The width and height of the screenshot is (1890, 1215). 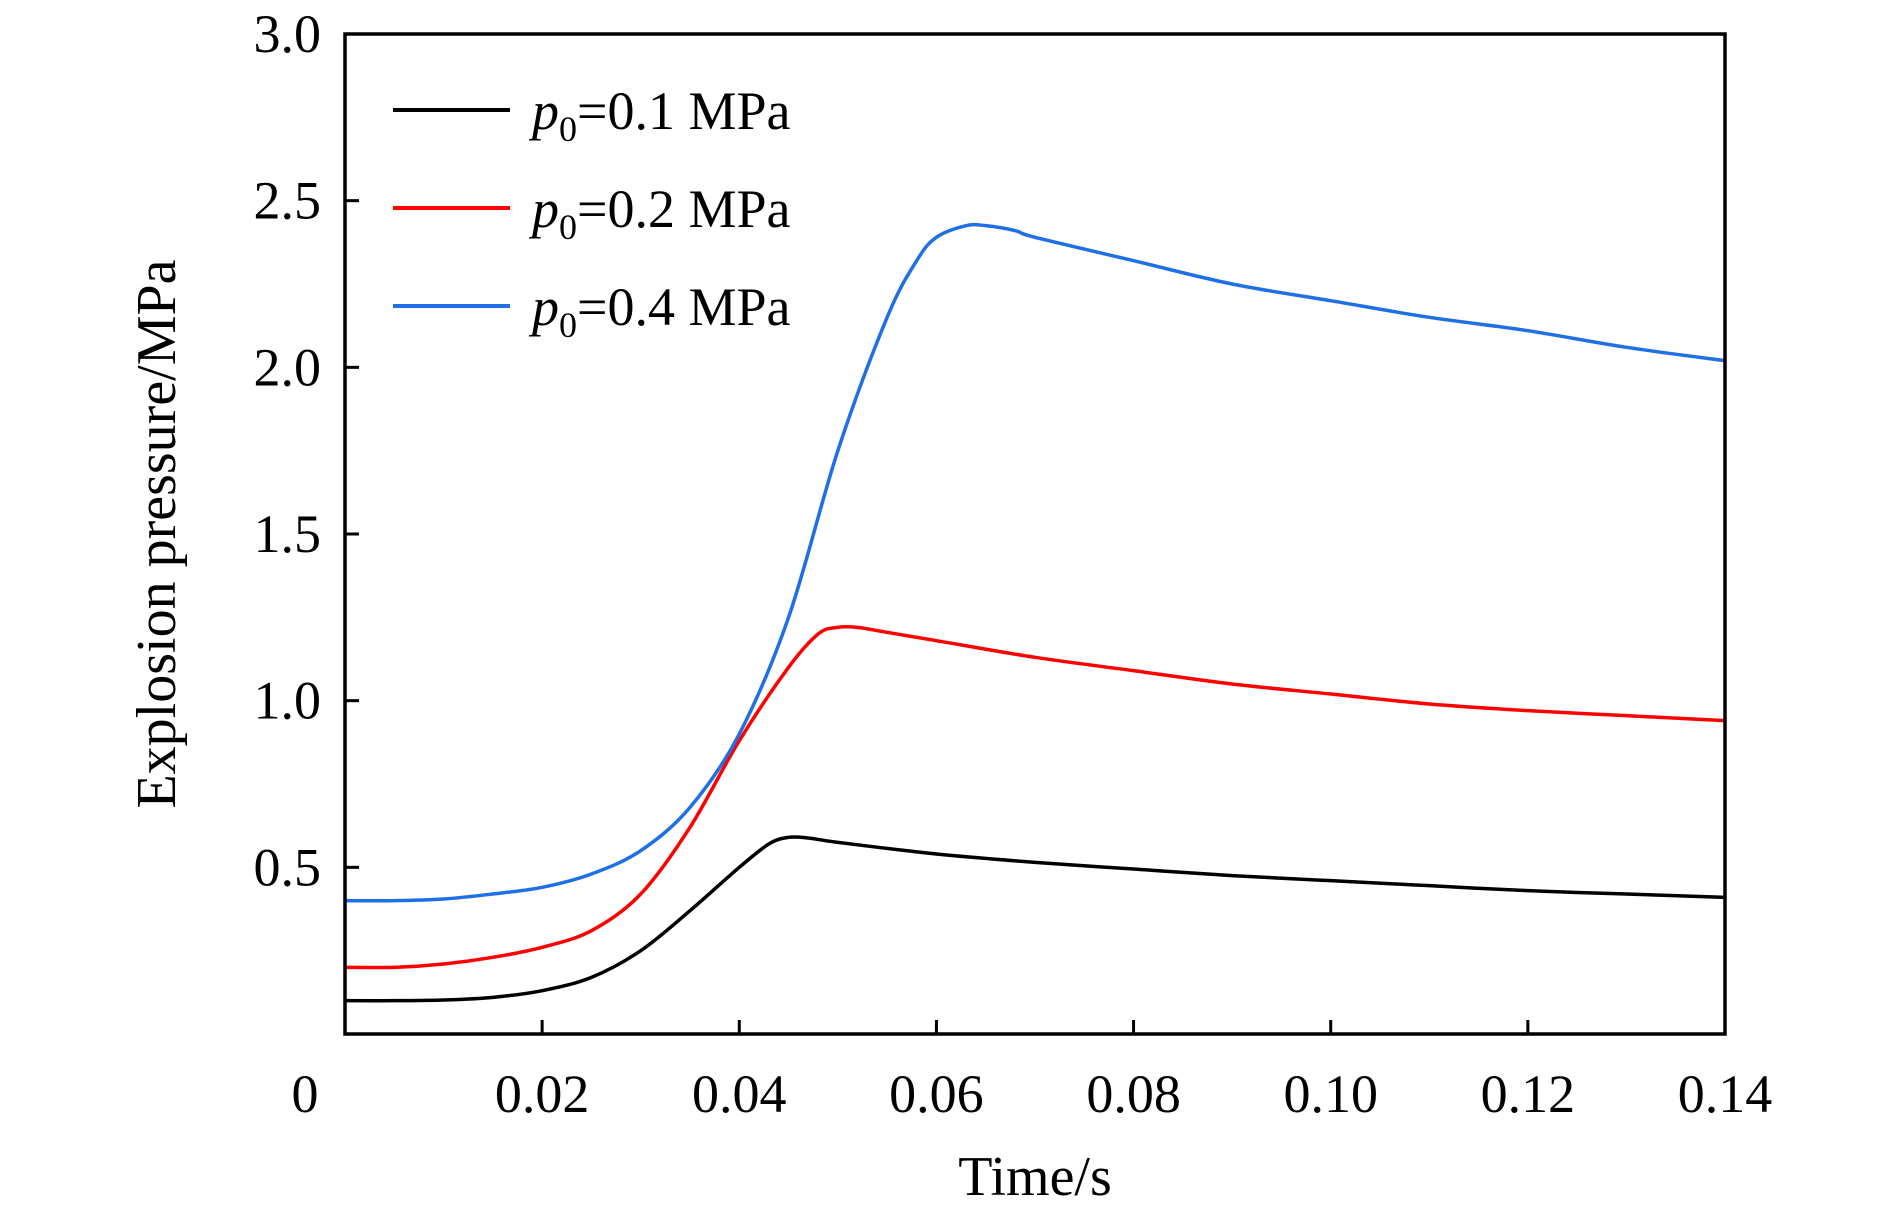 I want to click on legend-value: =0.1 MPa, so click(x=684, y=111).